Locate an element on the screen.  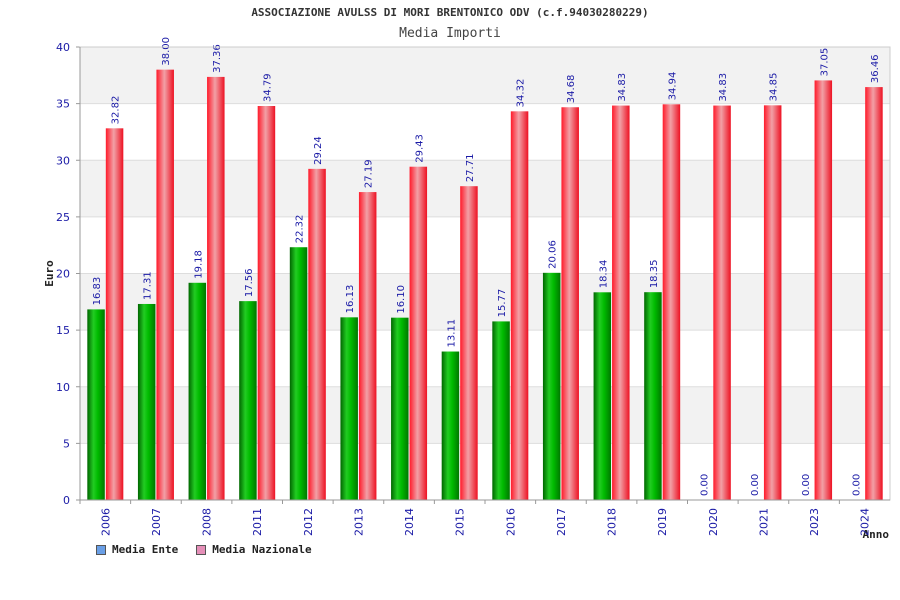
x-tick-label: 2016 is located at coordinates (510, 522).